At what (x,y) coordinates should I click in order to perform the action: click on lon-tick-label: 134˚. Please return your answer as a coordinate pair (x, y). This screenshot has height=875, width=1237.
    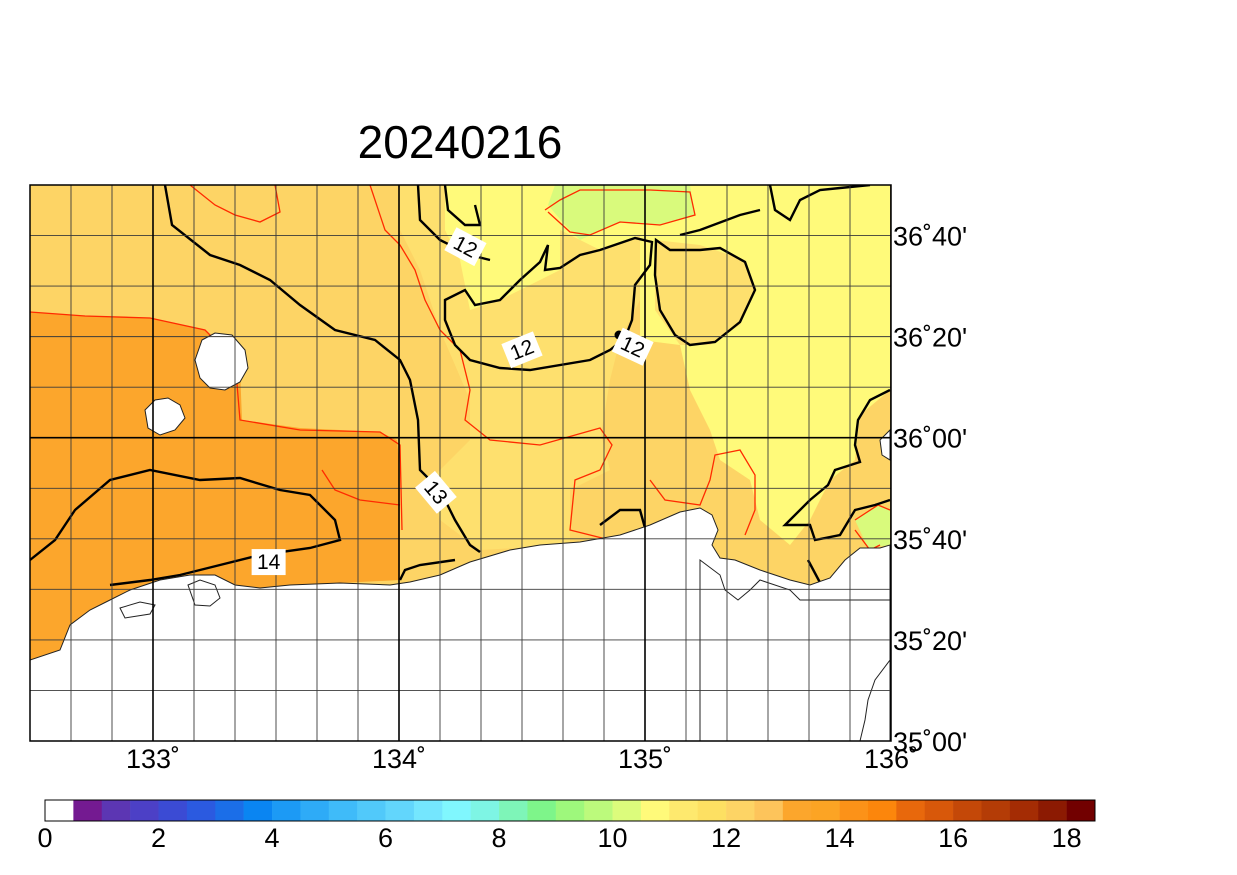
    Looking at the image, I should click on (399, 759).